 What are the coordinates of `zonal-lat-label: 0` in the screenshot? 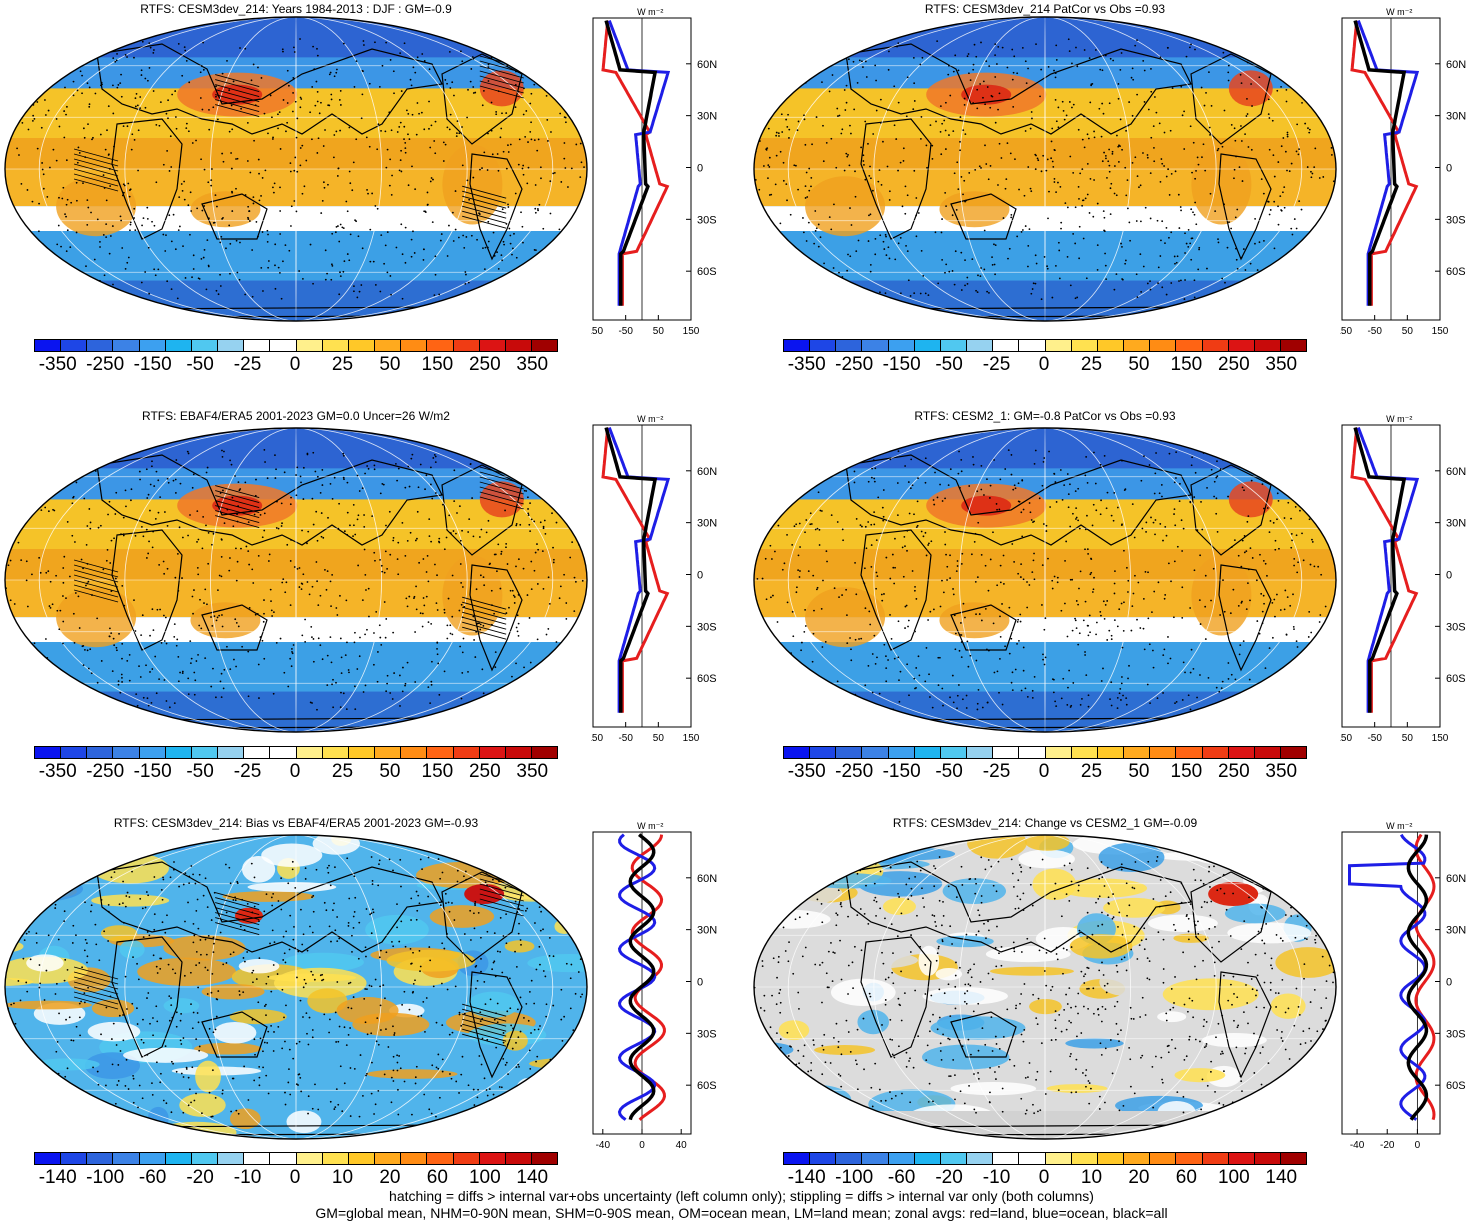 It's located at (1449, 575).